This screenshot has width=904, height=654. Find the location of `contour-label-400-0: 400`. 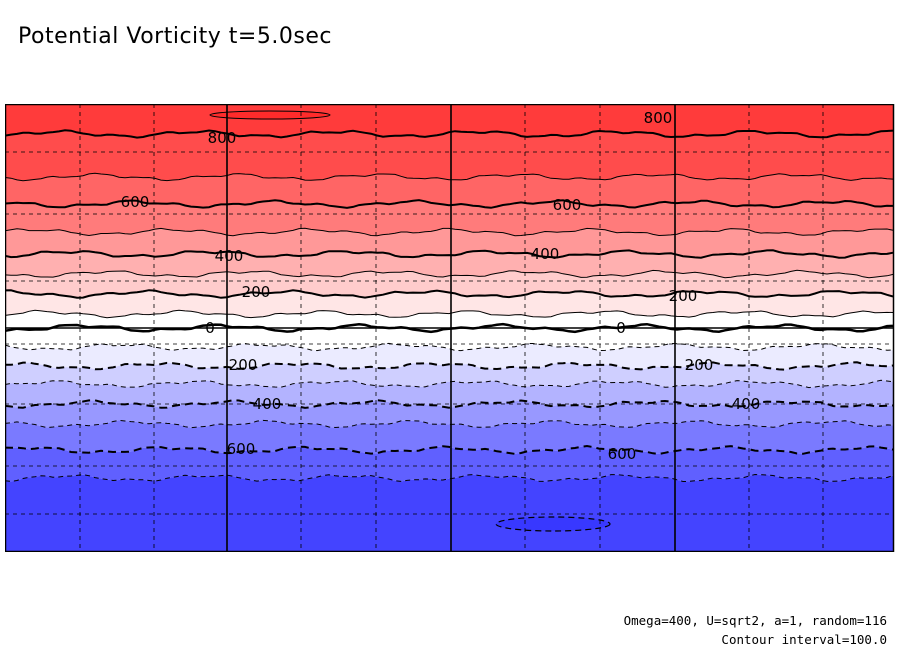

contour-label-400-0: 400 is located at coordinates (229, 256).